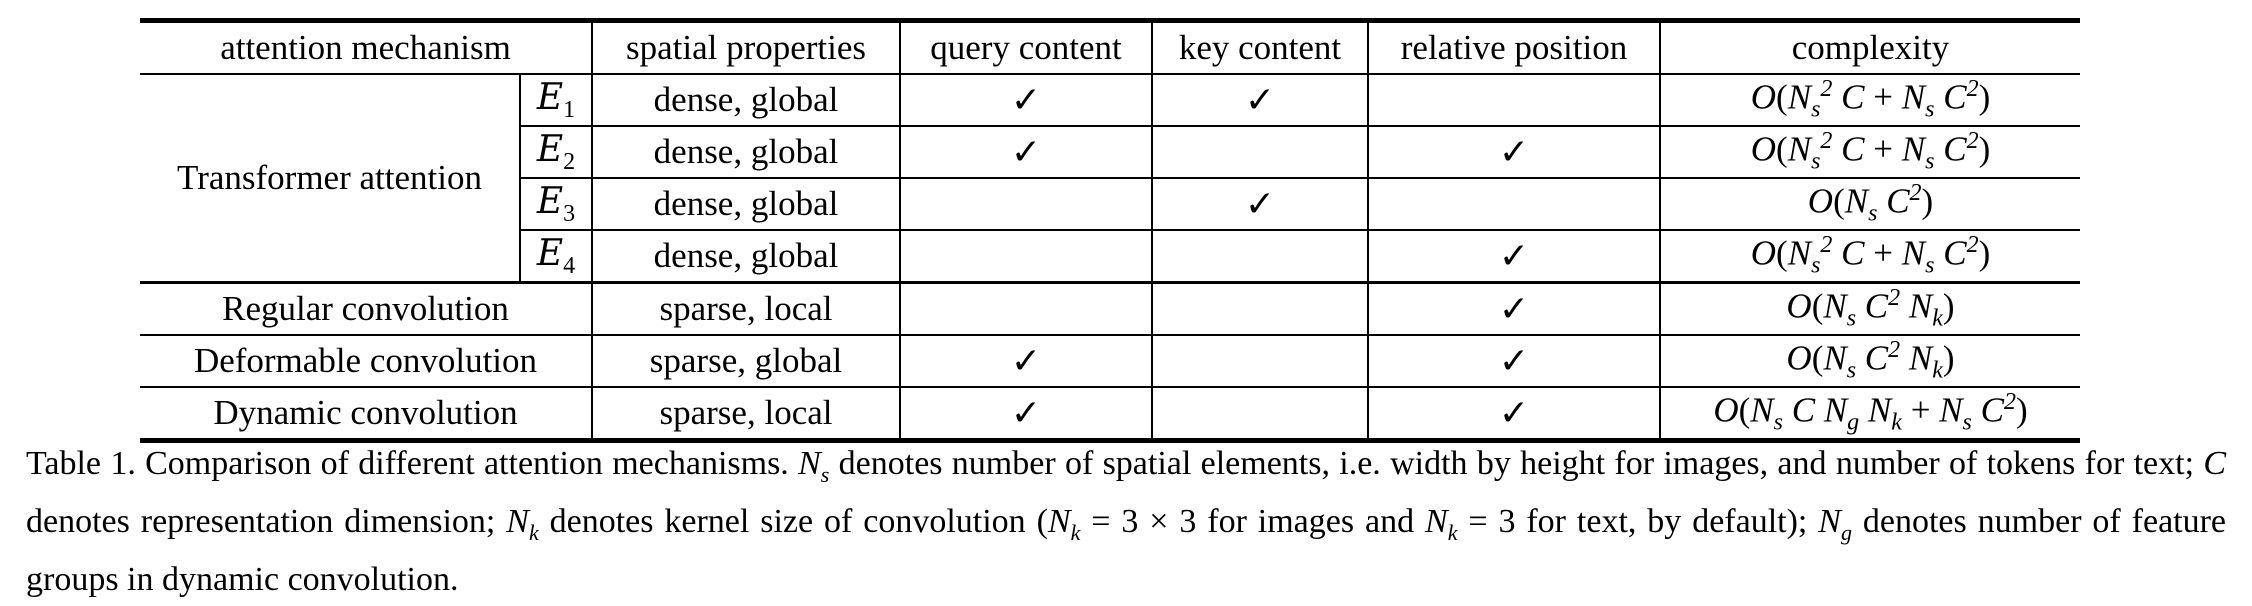  What do you see at coordinates (556, 152) in the screenshot?
I see `cell-variant: E2` at bounding box center [556, 152].